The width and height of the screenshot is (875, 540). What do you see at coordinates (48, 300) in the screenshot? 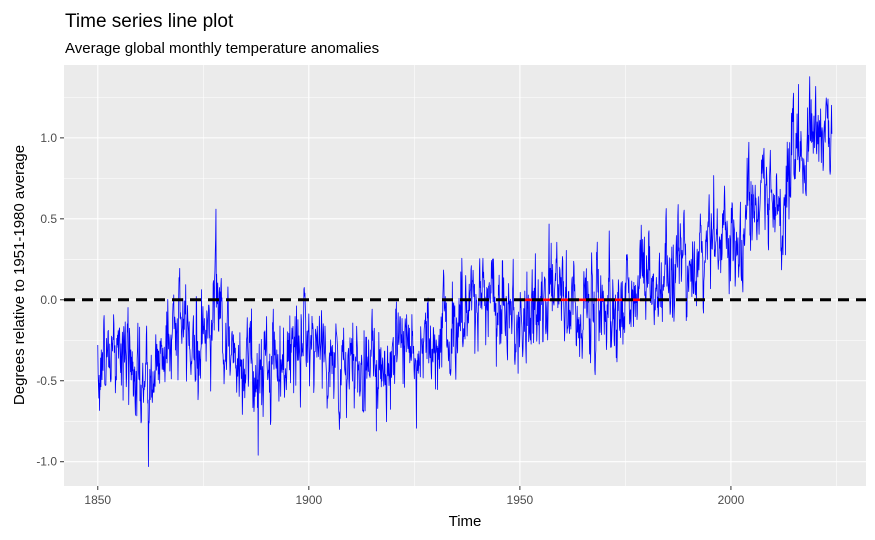
I see `y-tick-label: 0.0` at bounding box center [48, 300].